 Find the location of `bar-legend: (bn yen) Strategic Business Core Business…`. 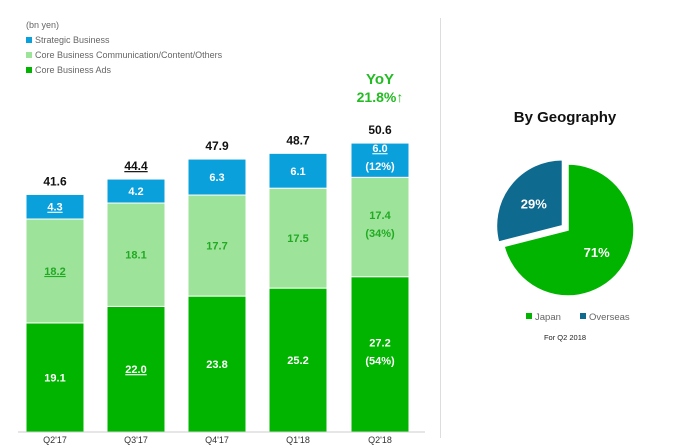

bar-legend: (bn yen) Strategic Business Core Business… is located at coordinates (124, 47).